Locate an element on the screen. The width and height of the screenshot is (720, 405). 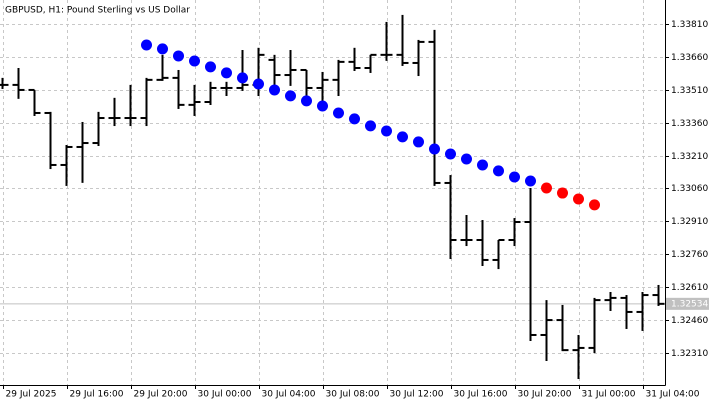
y-tick-label: 1.33060 is located at coordinates (689, 189).